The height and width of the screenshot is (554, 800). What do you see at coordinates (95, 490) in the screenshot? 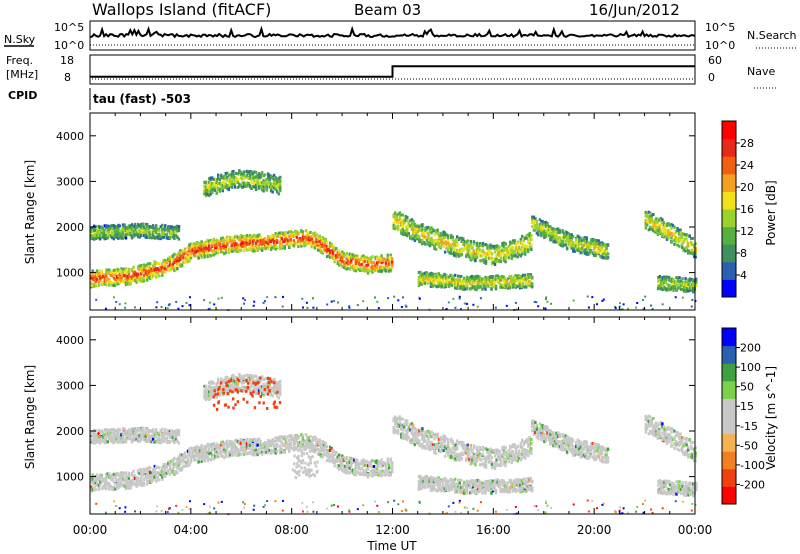
I see `velocity-cell` at bounding box center [95, 490].